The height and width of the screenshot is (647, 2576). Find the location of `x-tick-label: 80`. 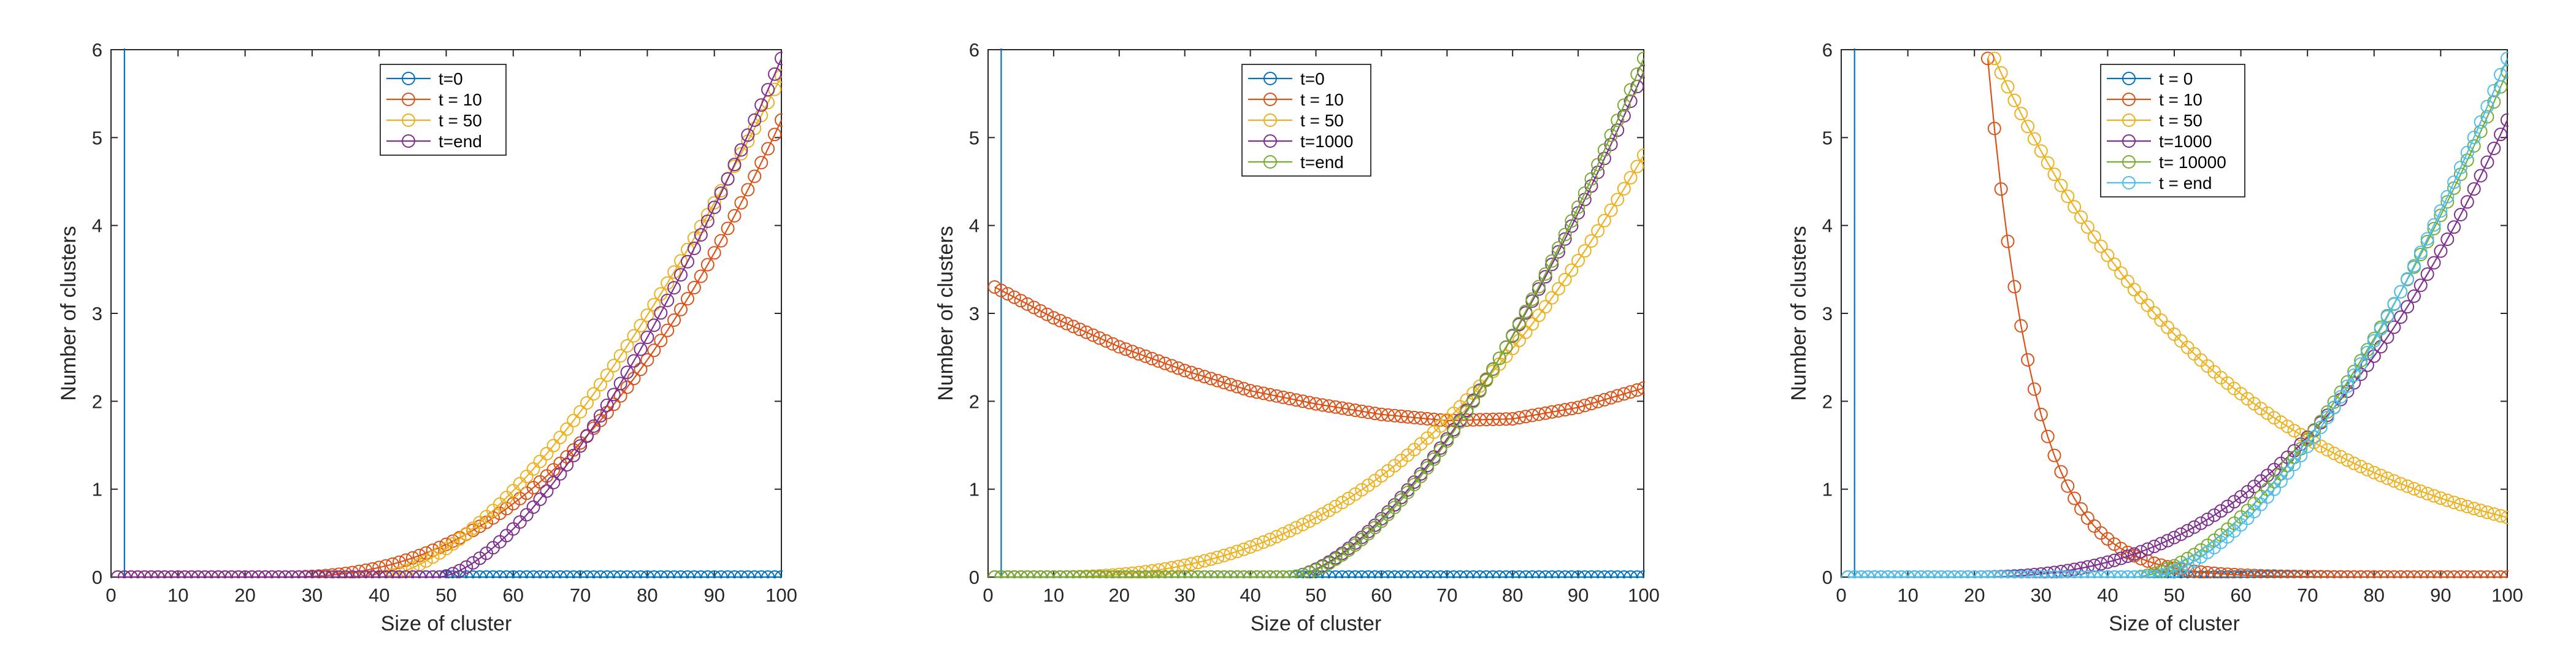

x-tick-label: 80 is located at coordinates (2374, 595).